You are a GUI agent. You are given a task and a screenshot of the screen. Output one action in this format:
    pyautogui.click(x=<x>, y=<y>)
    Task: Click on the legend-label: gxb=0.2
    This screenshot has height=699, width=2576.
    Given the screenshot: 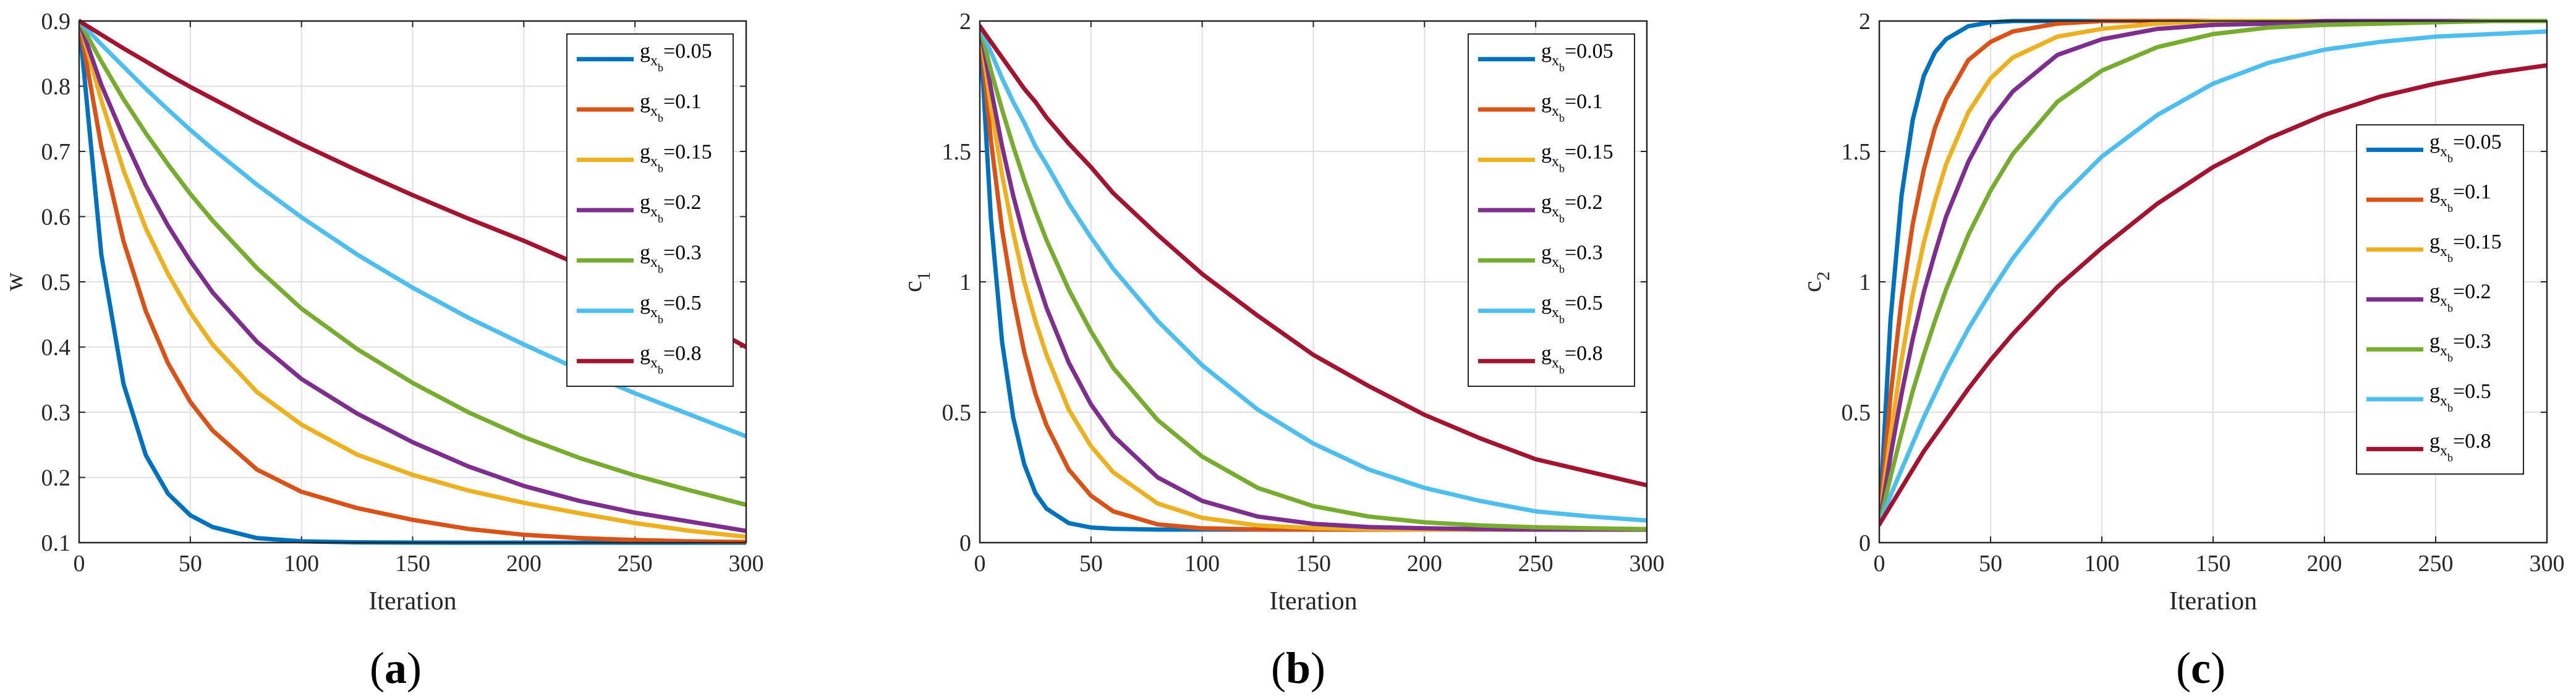 What is the action you would take?
    pyautogui.click(x=671, y=208)
    